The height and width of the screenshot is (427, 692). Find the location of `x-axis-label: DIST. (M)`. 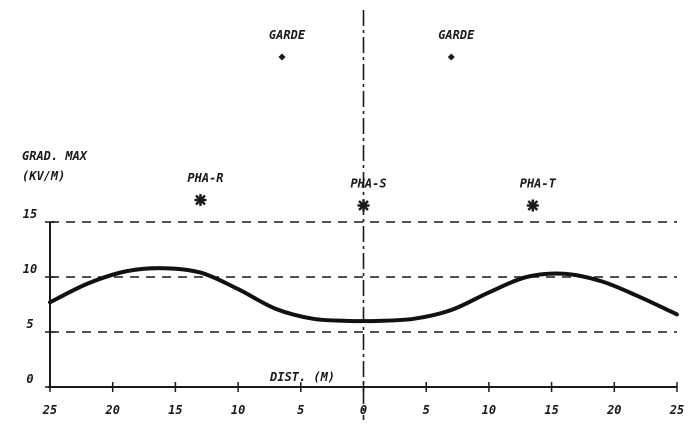

x-axis-label: DIST. (M) is located at coordinates (302, 377).